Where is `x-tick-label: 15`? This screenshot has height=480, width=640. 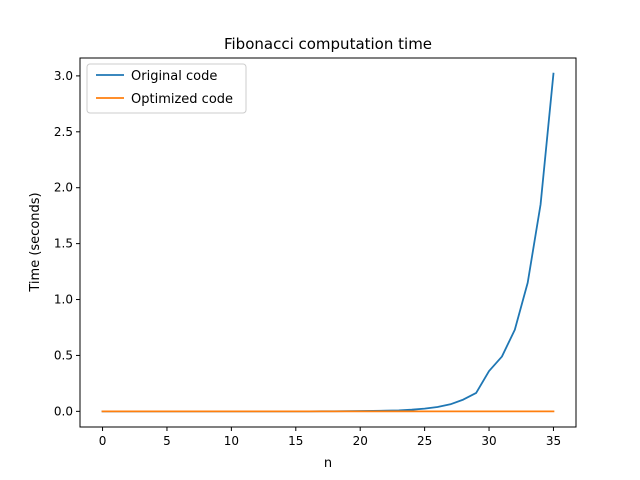
x-tick-label: 15 is located at coordinates (295, 441).